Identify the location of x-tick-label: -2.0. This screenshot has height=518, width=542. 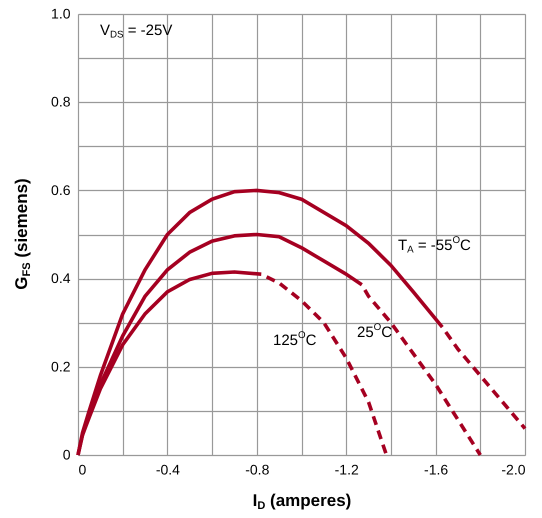
(513, 470).